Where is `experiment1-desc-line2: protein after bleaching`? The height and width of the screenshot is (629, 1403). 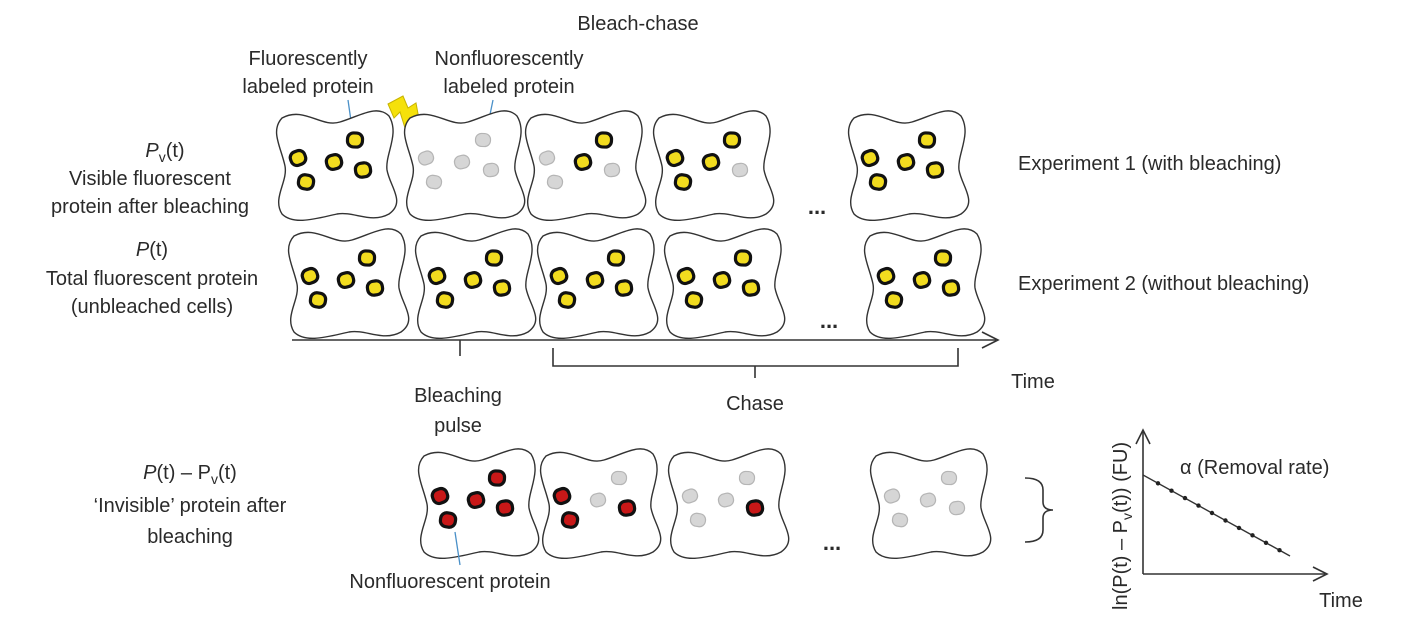 experiment1-desc-line2: protein after bleaching is located at coordinates (150, 207).